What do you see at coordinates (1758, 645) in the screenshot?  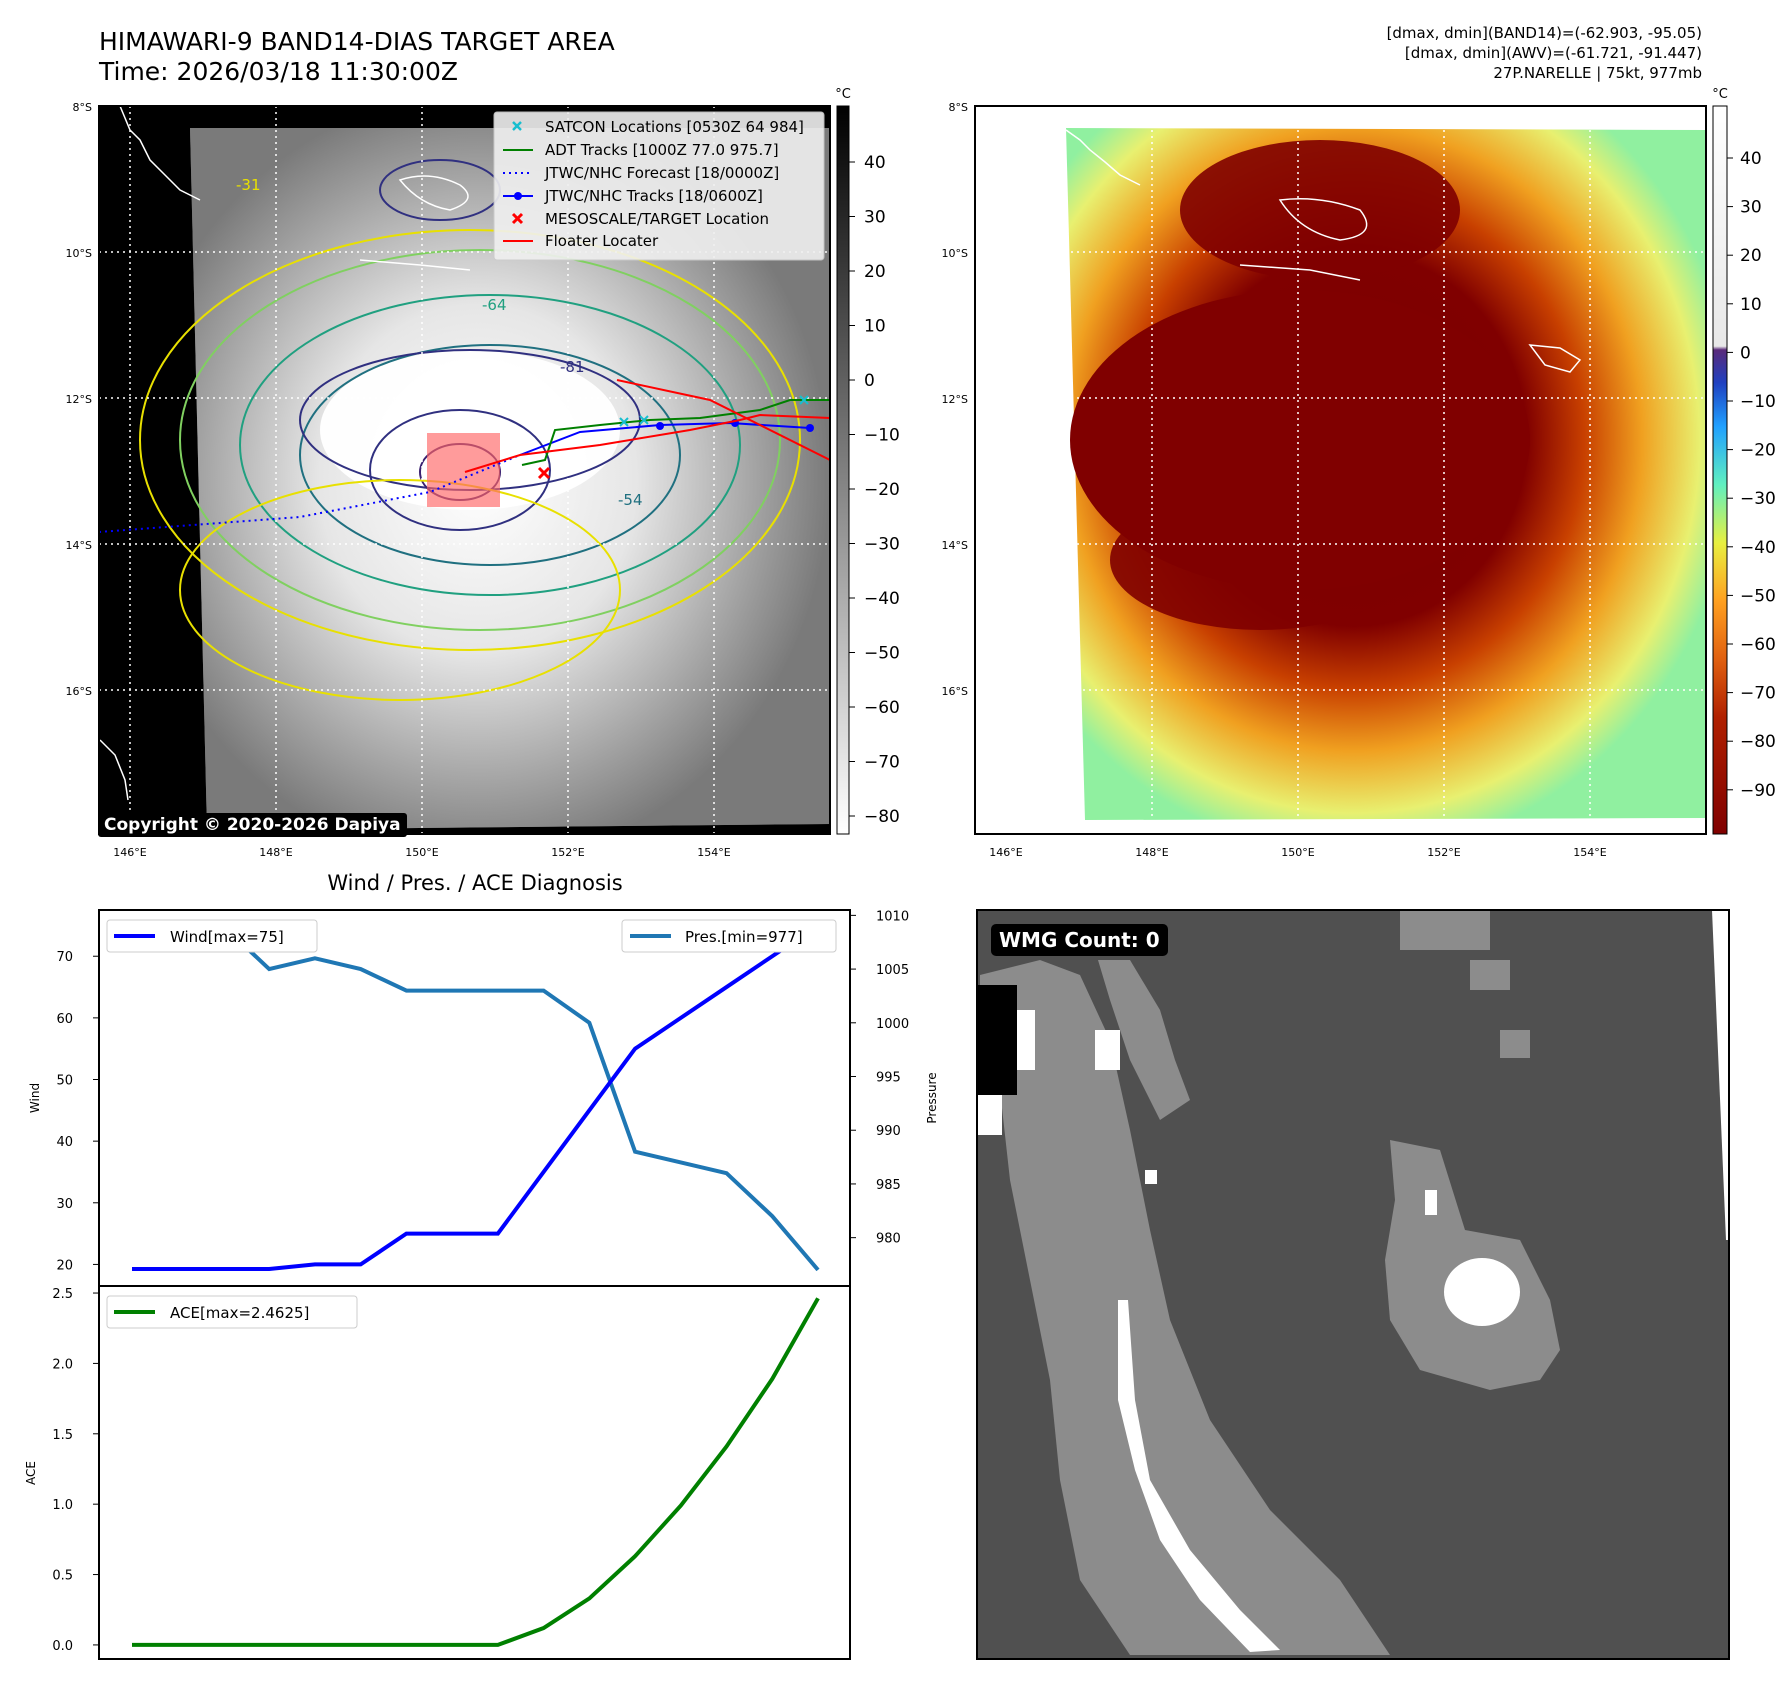 I see `colorbar2-tick-label: −60` at bounding box center [1758, 645].